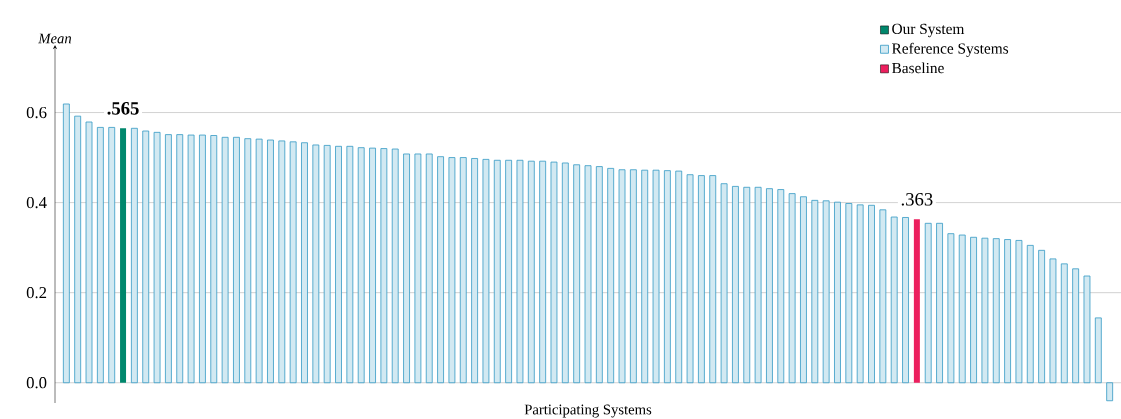 The image size is (1121, 419). I want to click on data-label: .565, so click(123, 108).